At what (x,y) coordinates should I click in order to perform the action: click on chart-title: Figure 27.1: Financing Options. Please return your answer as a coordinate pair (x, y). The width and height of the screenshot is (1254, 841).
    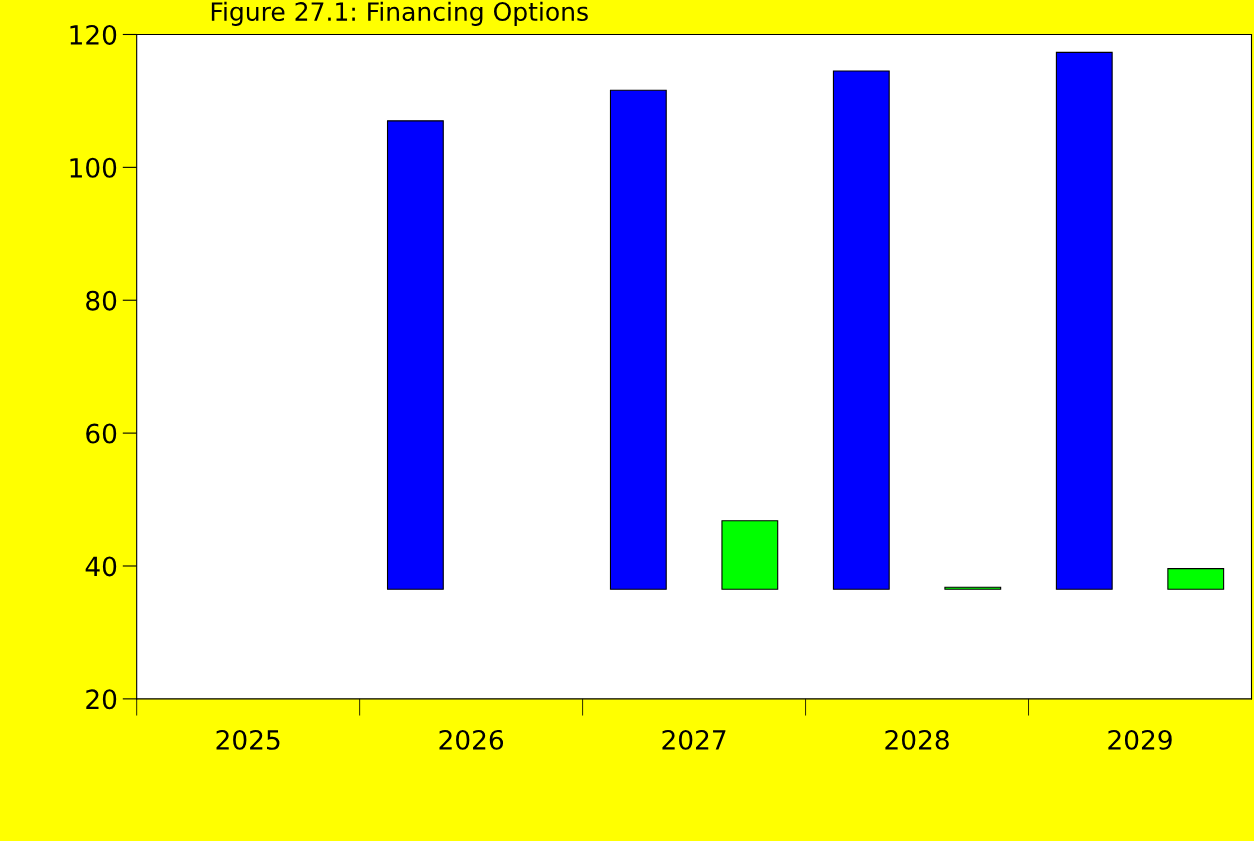
    Looking at the image, I should click on (399, 13).